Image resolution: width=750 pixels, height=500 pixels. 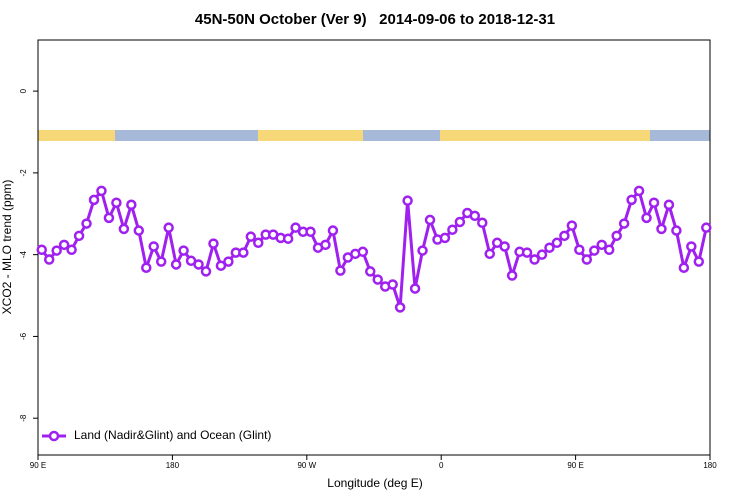 What do you see at coordinates (7, 247) in the screenshot?
I see `y-axis-label: XCO2 - MLO trend (ppm)` at bounding box center [7, 247].